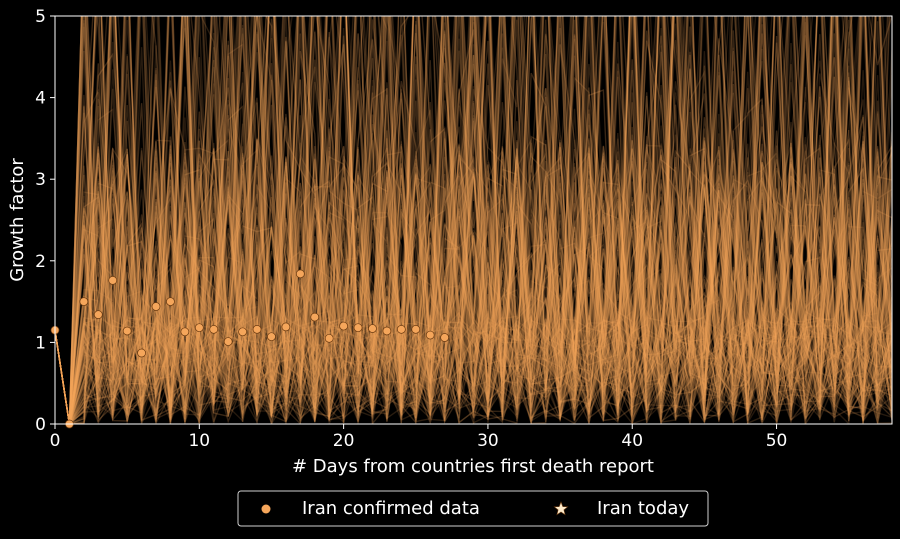 The height and width of the screenshot is (539, 900). I want to click on x-tick-label: 0, so click(55, 441).